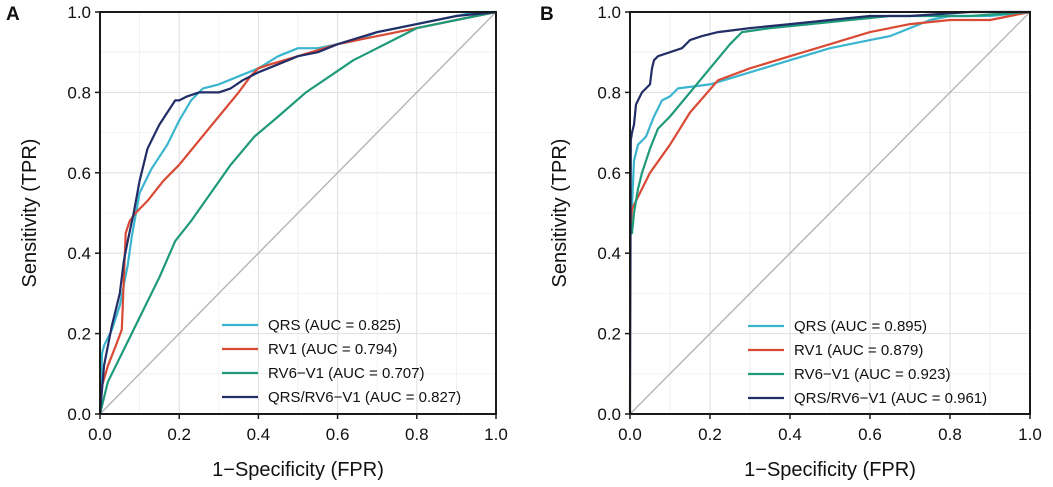 The image size is (1053, 487). Describe the element at coordinates (334, 325) in the screenshot. I see `legend-label-series-1: QRS (AUC = 0.825)` at that location.